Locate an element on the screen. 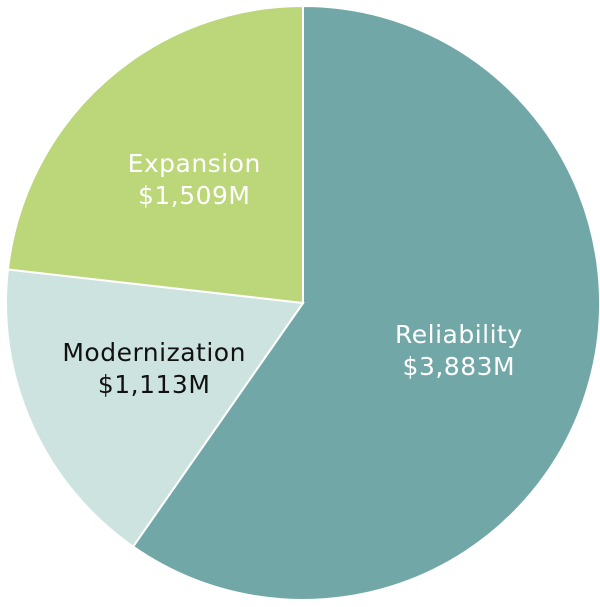 The width and height of the screenshot is (600, 607). slice-label: Modernization is located at coordinates (154, 352).